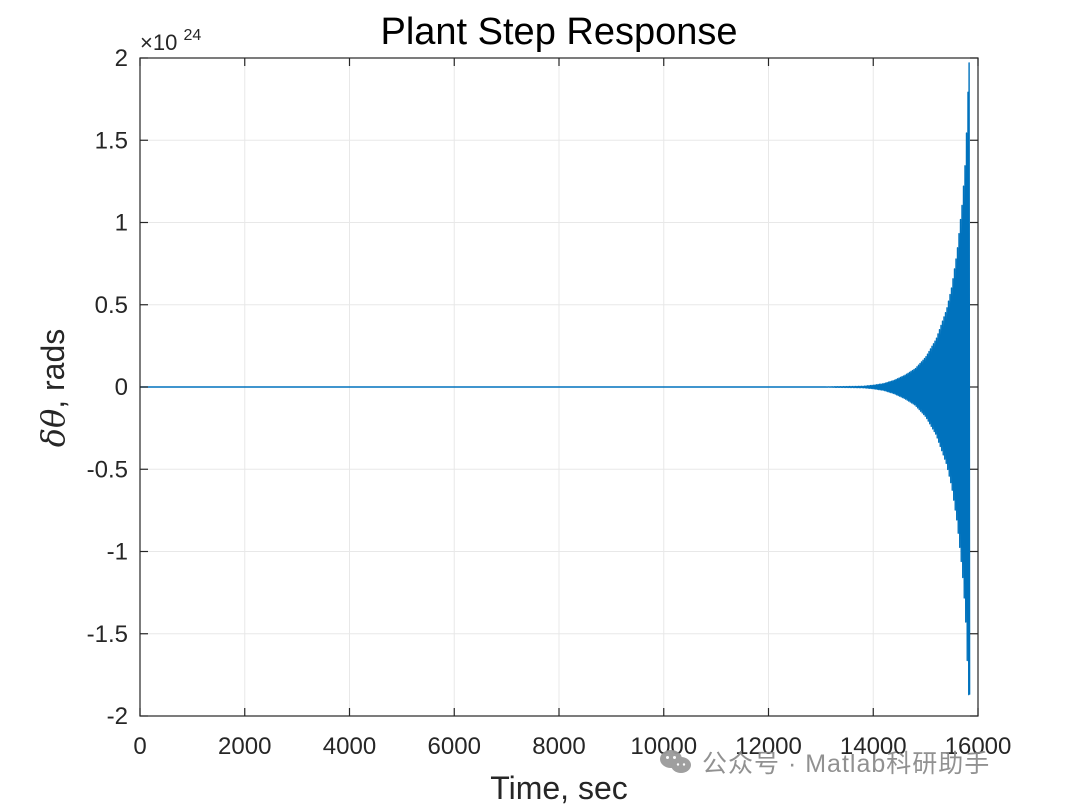  Describe the element at coordinates (107, 469) in the screenshot. I see `y-tick-label: -0.5` at that location.